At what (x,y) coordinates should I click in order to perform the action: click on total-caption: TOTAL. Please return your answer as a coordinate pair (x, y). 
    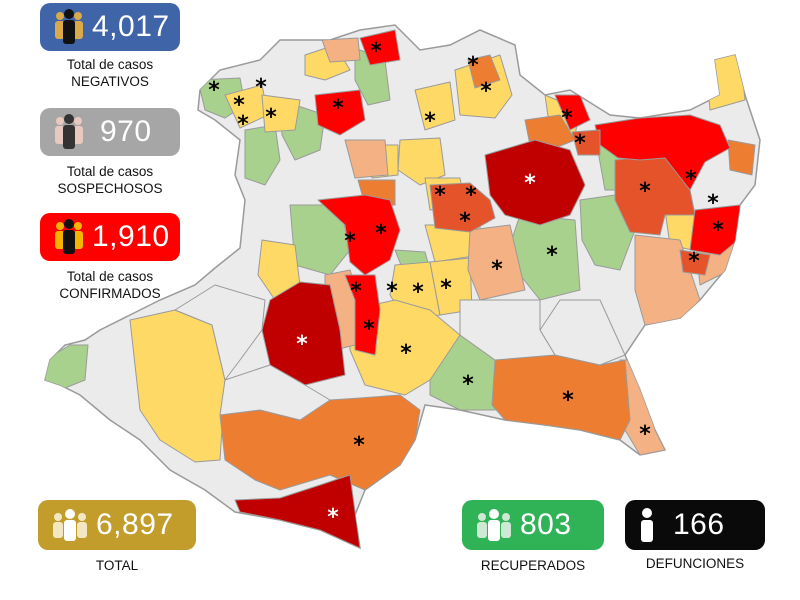
    Looking at the image, I should click on (117, 565).